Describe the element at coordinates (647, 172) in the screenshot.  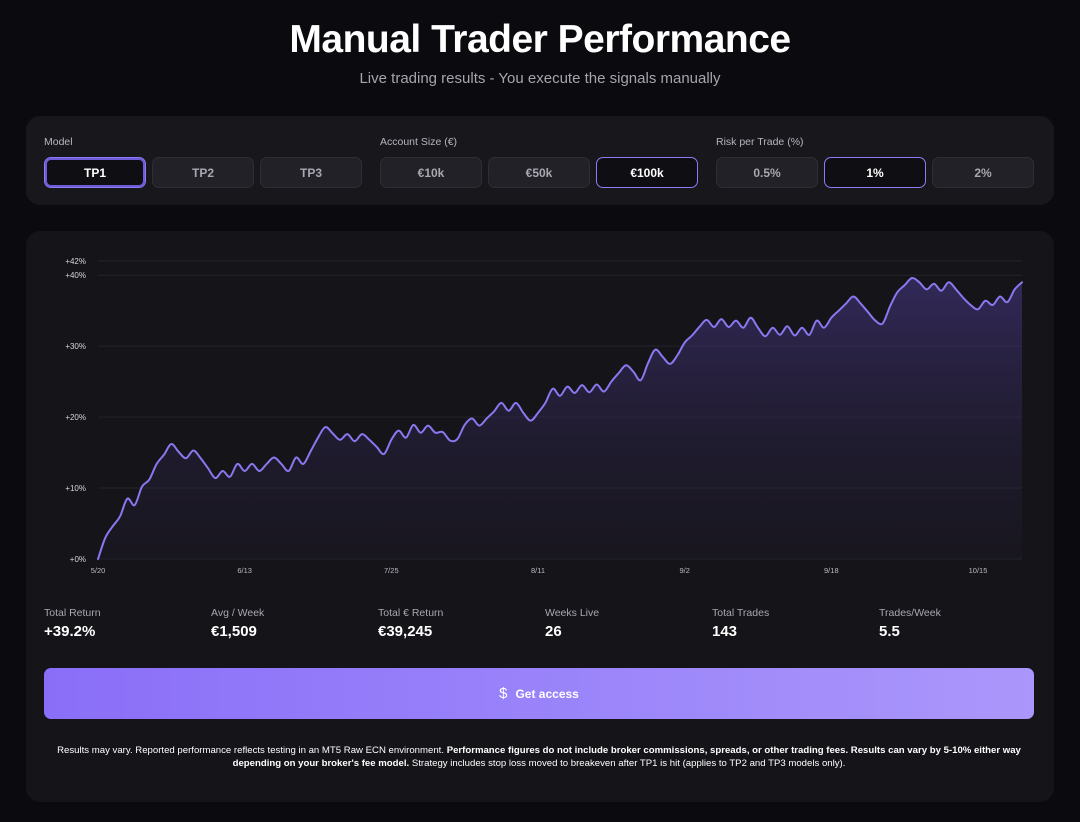
I see `account-option-100k: €100k` at that location.